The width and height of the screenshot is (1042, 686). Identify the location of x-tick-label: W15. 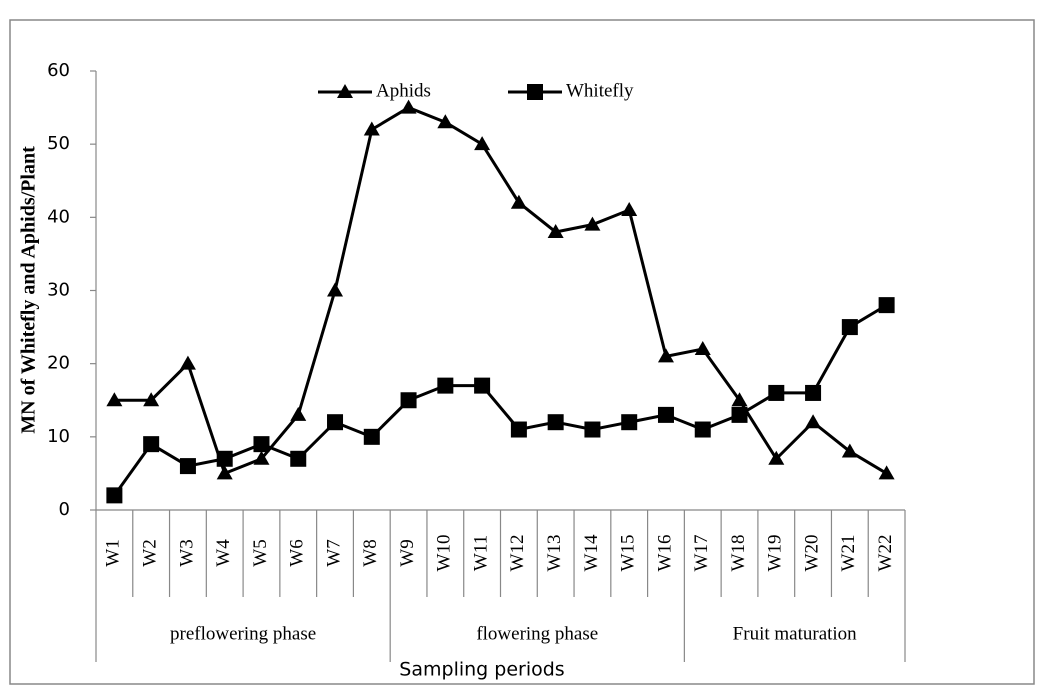
(628, 553).